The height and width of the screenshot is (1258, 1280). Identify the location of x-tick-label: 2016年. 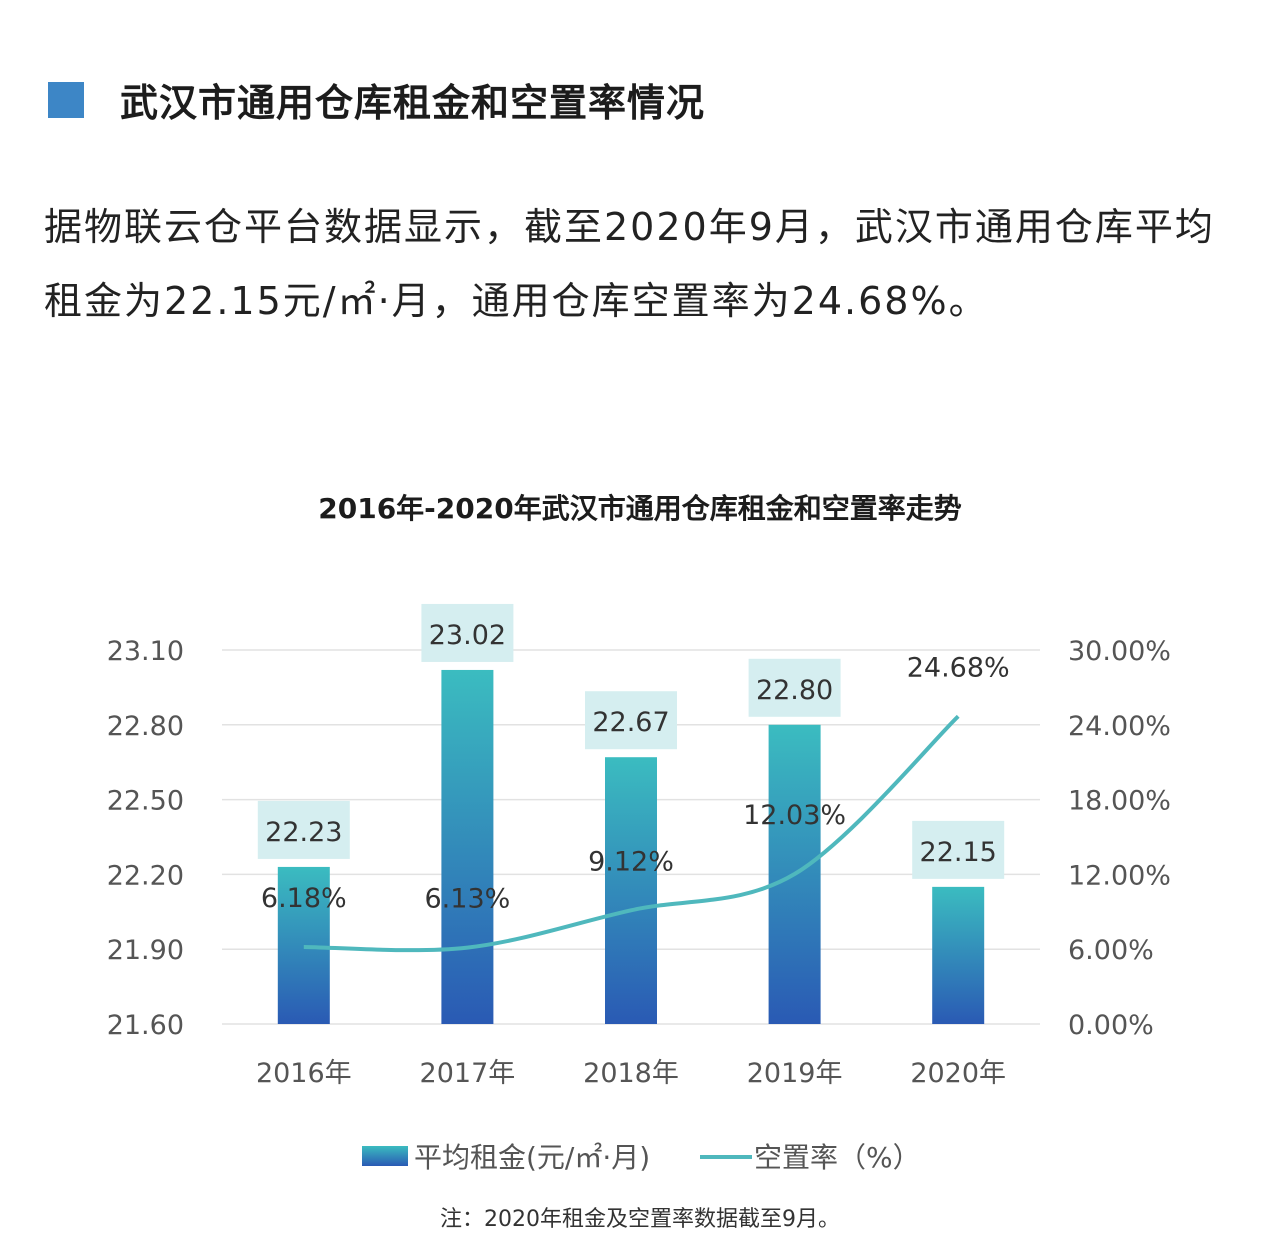
(304, 1073).